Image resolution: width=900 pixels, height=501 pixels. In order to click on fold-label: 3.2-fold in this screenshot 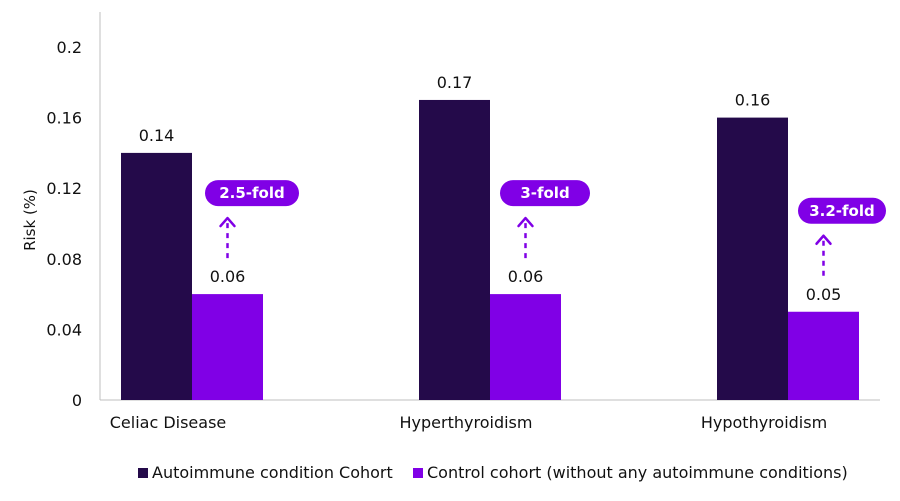, I will do `click(842, 211)`.